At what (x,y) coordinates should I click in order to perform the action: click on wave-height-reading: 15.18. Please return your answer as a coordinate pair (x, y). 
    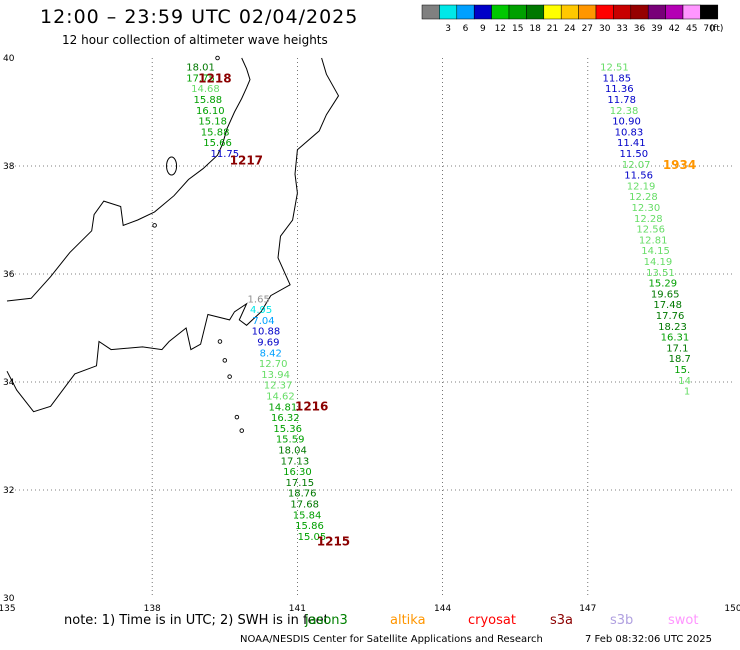
    Looking at the image, I should click on (212, 122).